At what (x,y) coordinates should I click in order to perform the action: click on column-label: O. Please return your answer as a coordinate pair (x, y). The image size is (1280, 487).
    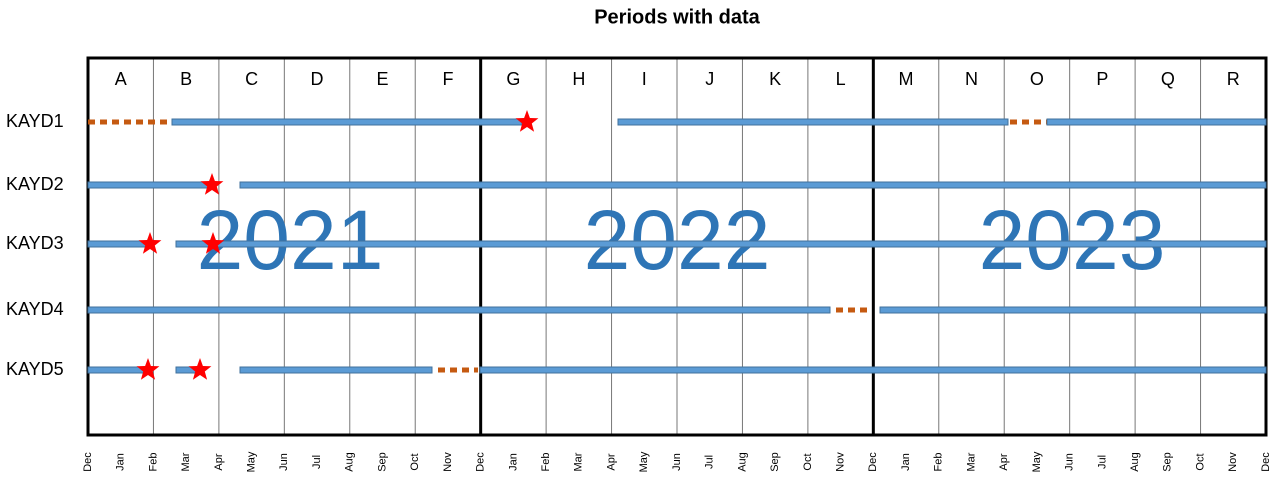
    Looking at the image, I should click on (1037, 79).